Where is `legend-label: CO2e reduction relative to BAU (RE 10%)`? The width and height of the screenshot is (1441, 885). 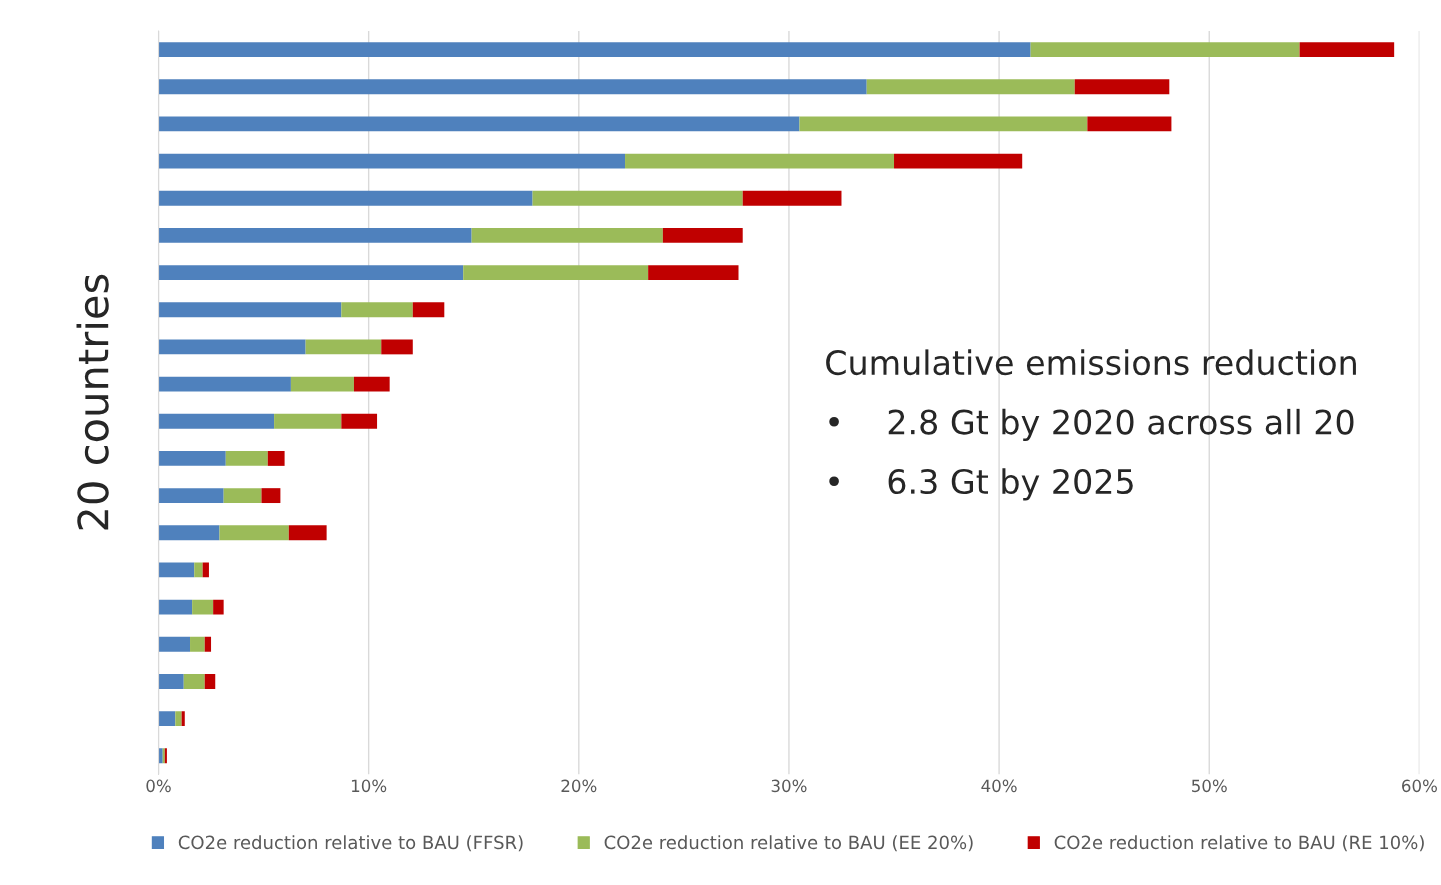
legend-label: CO2e reduction relative to BAU (RE 10%) is located at coordinates (1239, 843).